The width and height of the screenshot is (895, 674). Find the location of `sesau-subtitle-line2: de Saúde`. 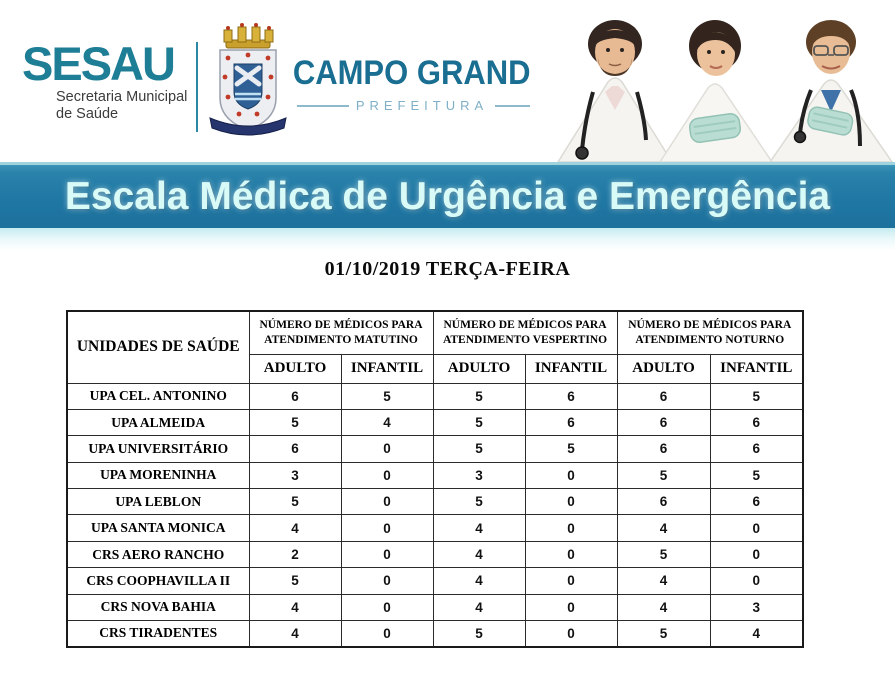

sesau-subtitle-line2: de Saúde is located at coordinates (87, 113).